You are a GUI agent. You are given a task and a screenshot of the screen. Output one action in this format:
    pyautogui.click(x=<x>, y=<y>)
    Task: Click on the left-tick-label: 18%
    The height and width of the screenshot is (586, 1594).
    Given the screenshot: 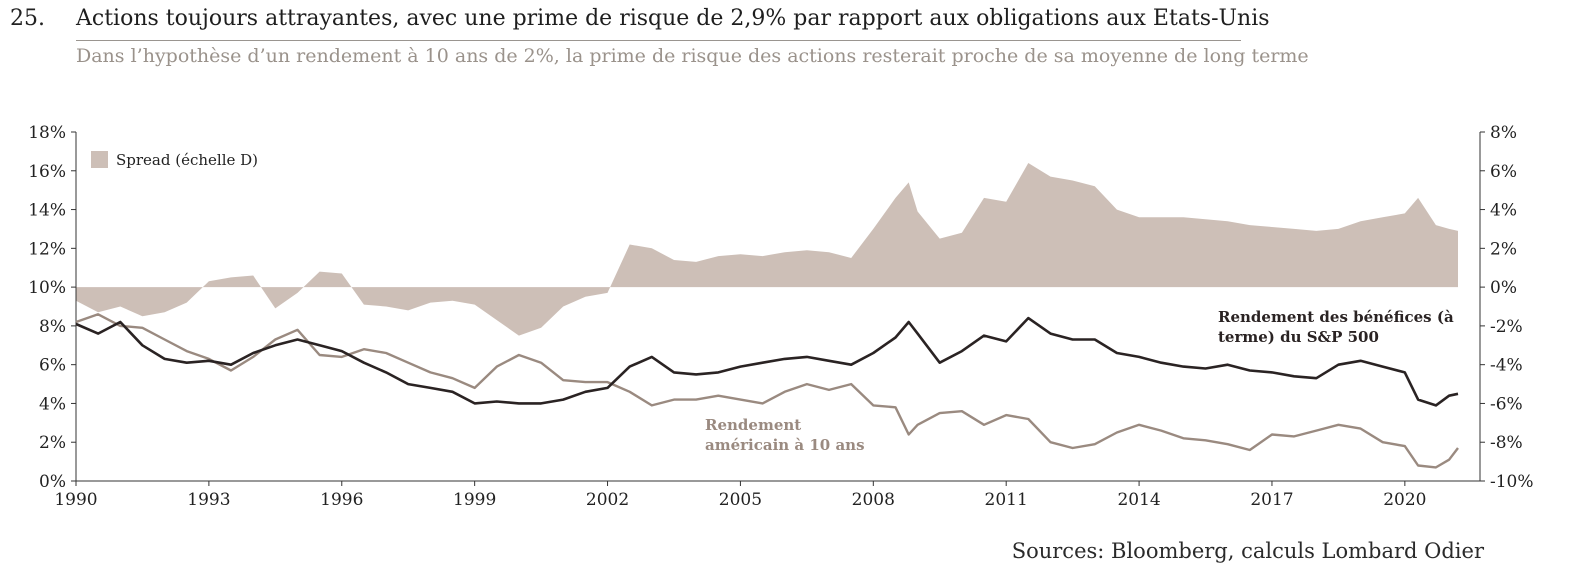 What is the action you would take?
    pyautogui.click(x=47, y=133)
    